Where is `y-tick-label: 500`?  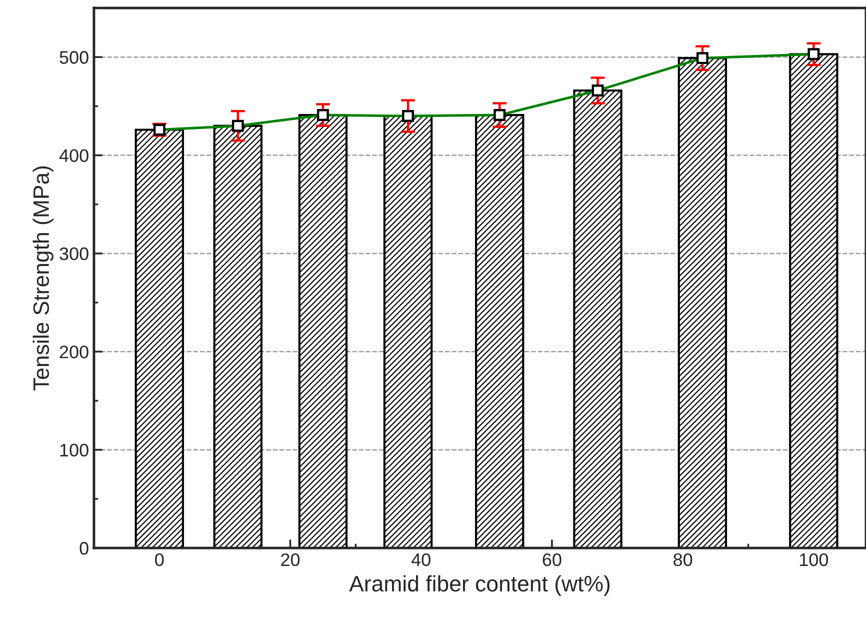 y-tick-label: 500 is located at coordinates (74, 57).